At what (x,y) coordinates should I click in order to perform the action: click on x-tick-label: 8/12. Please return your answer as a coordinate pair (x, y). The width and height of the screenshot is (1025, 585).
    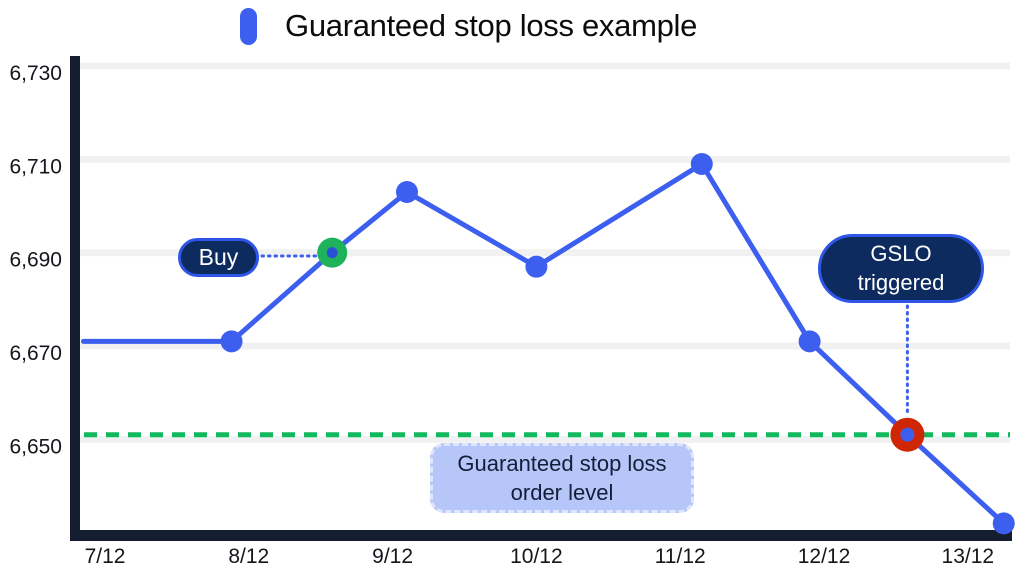
    Looking at the image, I should click on (248, 556).